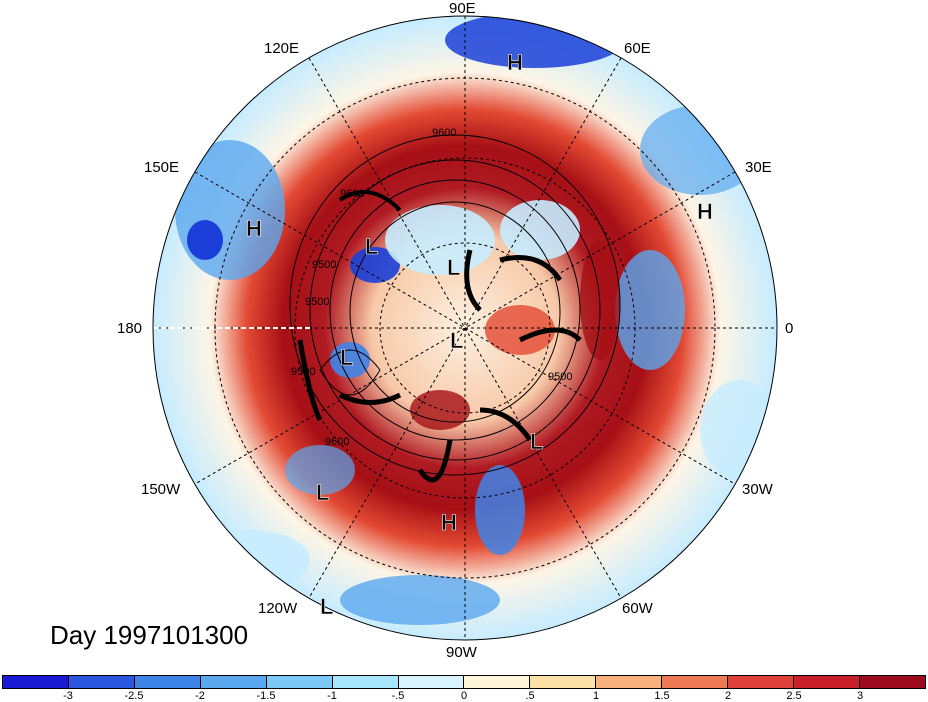  What do you see at coordinates (266, 696) in the screenshot?
I see `colorbar-tick-label: -1.5` at bounding box center [266, 696].